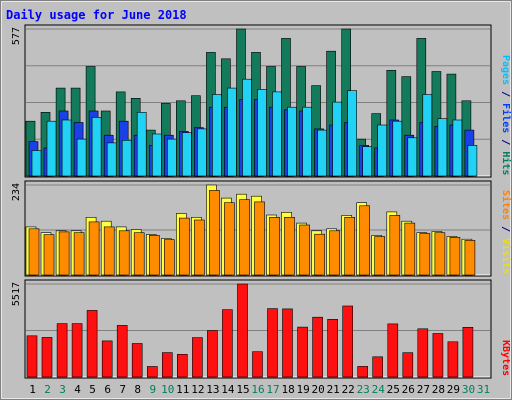 The image size is (512, 400). I want to click on x-tick-label-day-5: 5, so click(92, 389).